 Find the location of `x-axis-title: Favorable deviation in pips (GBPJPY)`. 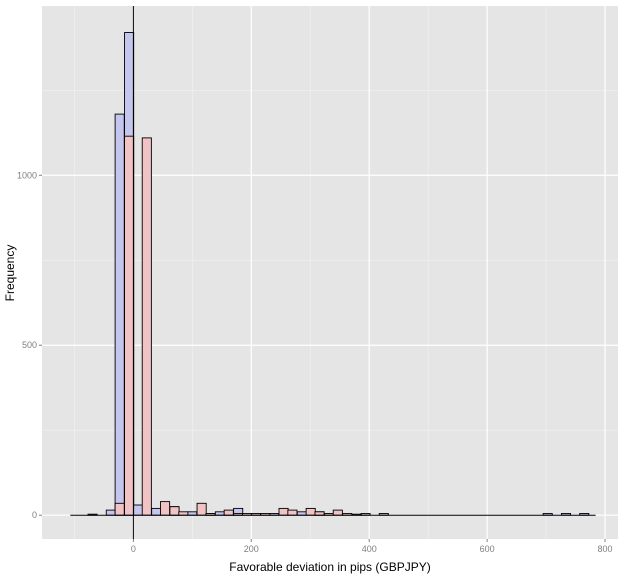

x-axis-title: Favorable deviation in pips (GBPJPY) is located at coordinates (329, 567).